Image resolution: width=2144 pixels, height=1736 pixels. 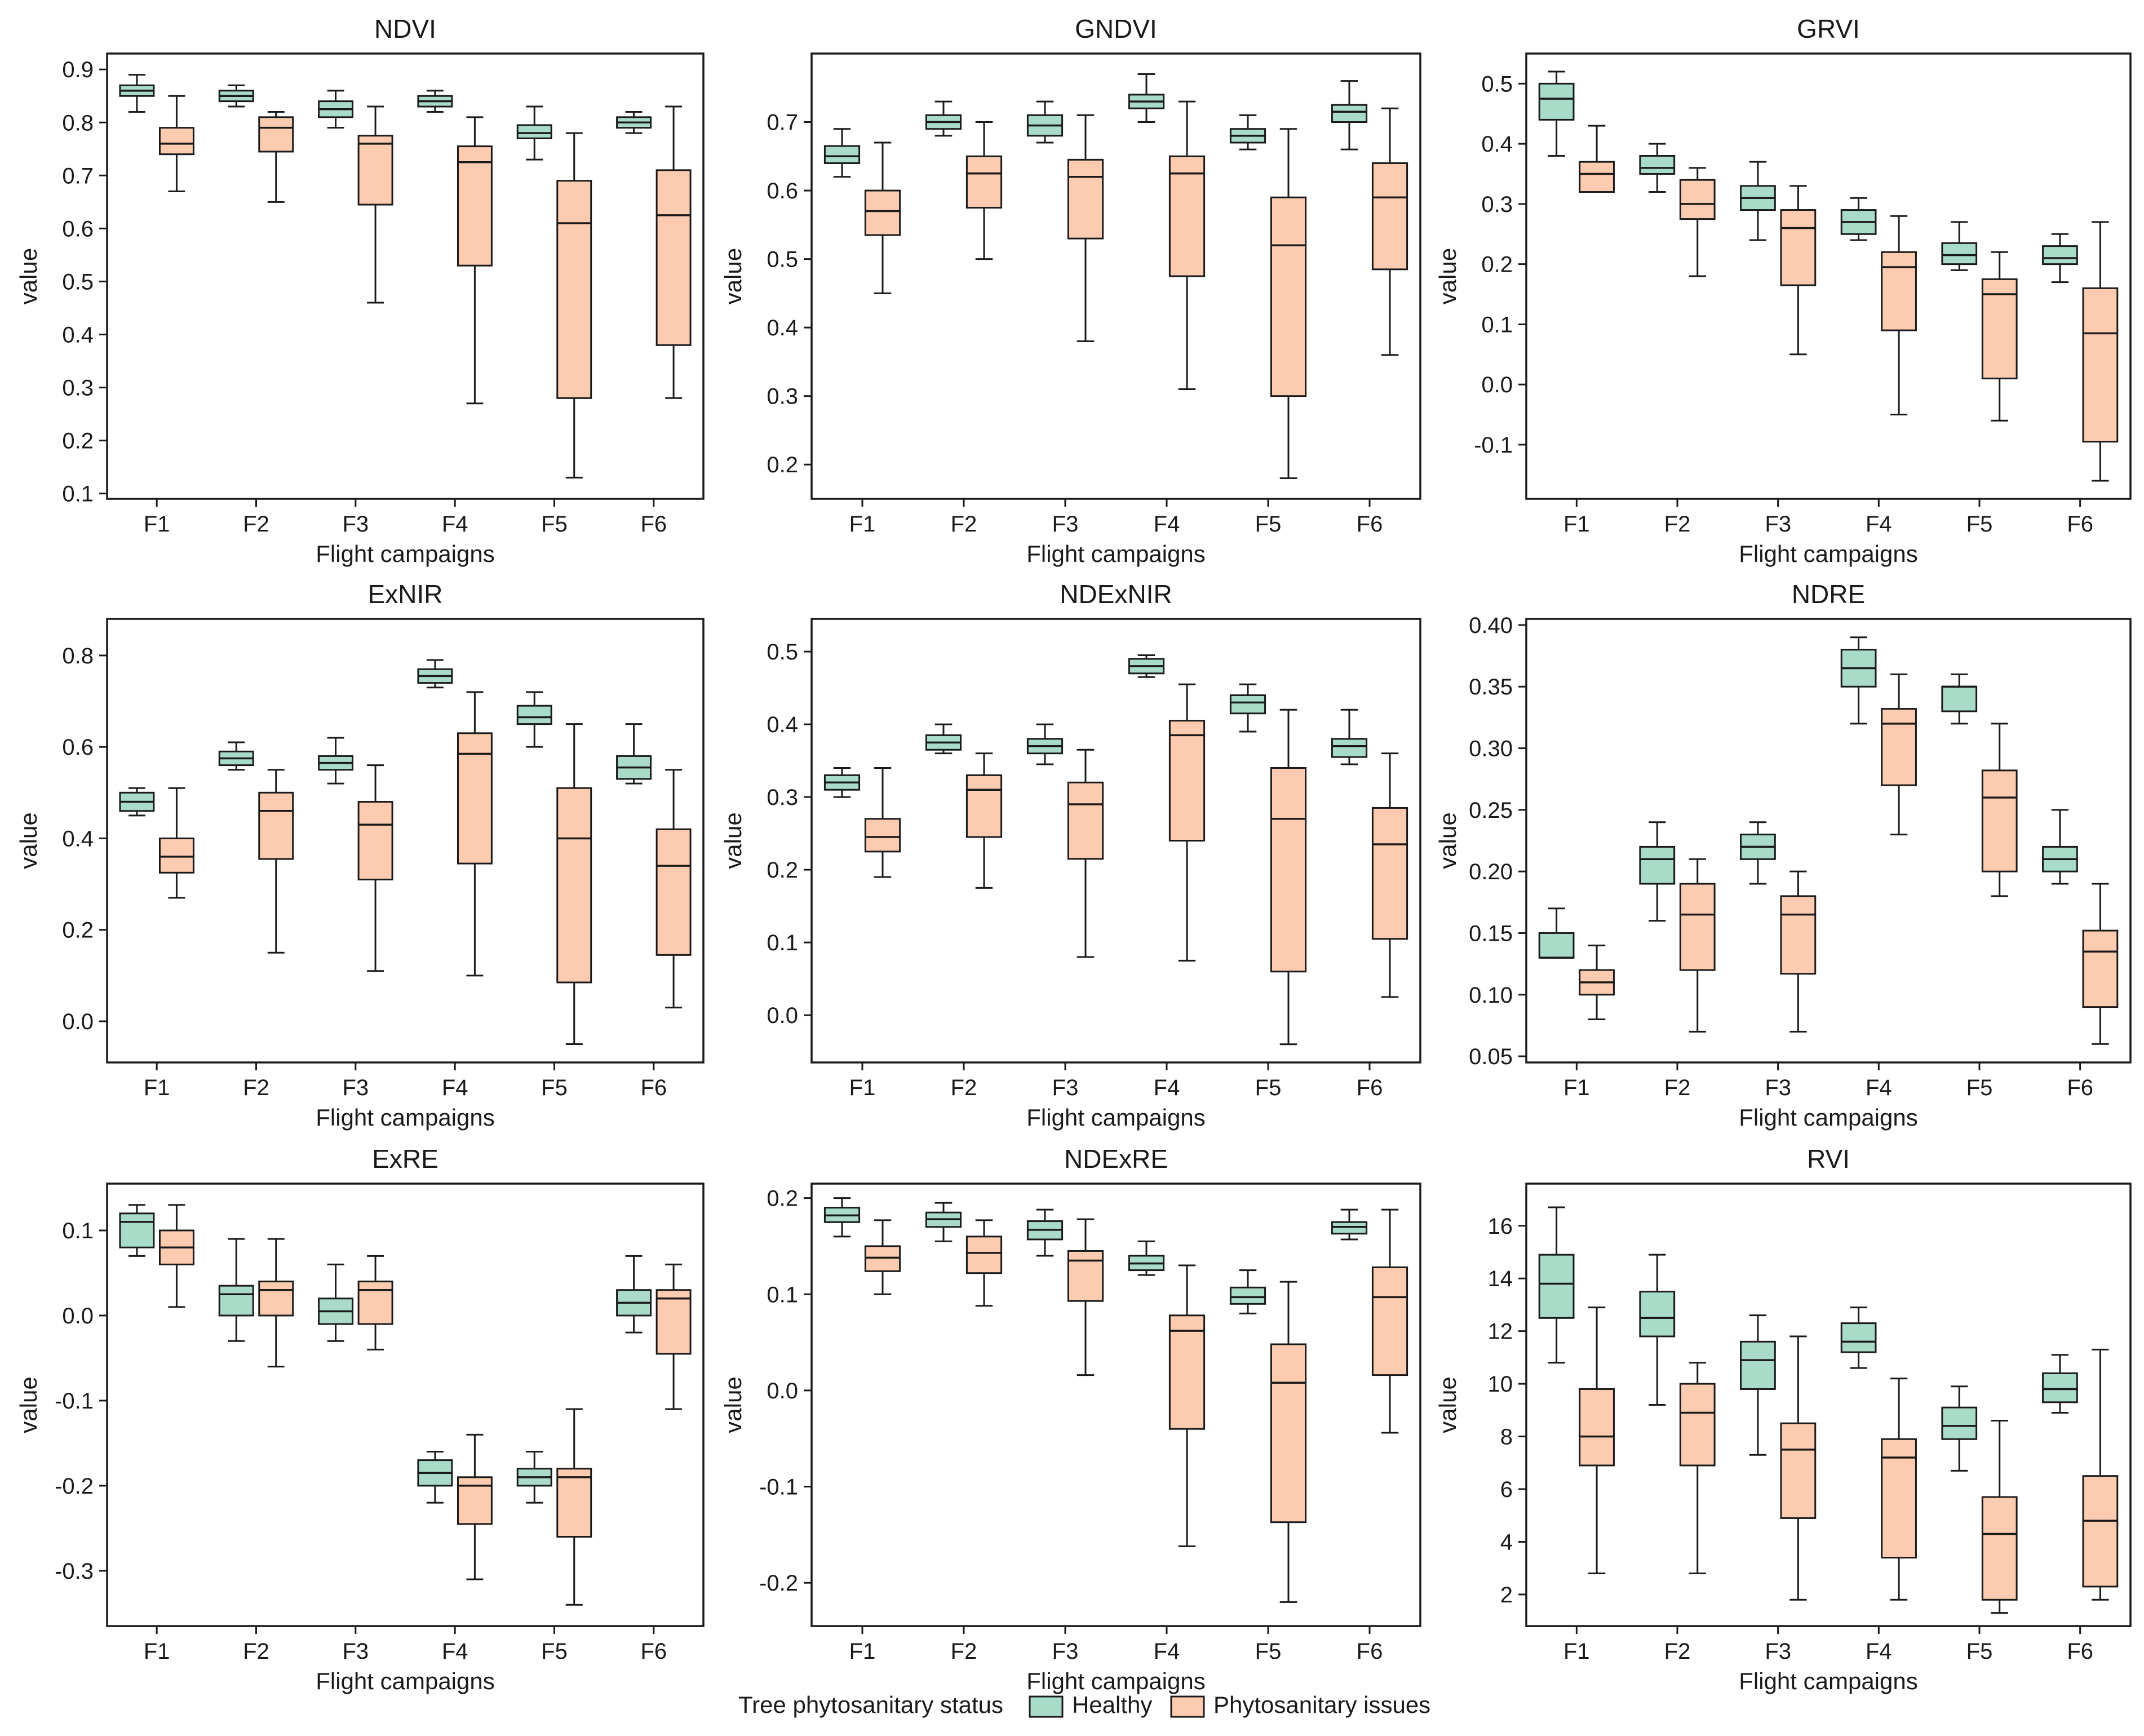 What do you see at coordinates (783, 797) in the screenshot?
I see `y-tick-label: 0.3` at bounding box center [783, 797].